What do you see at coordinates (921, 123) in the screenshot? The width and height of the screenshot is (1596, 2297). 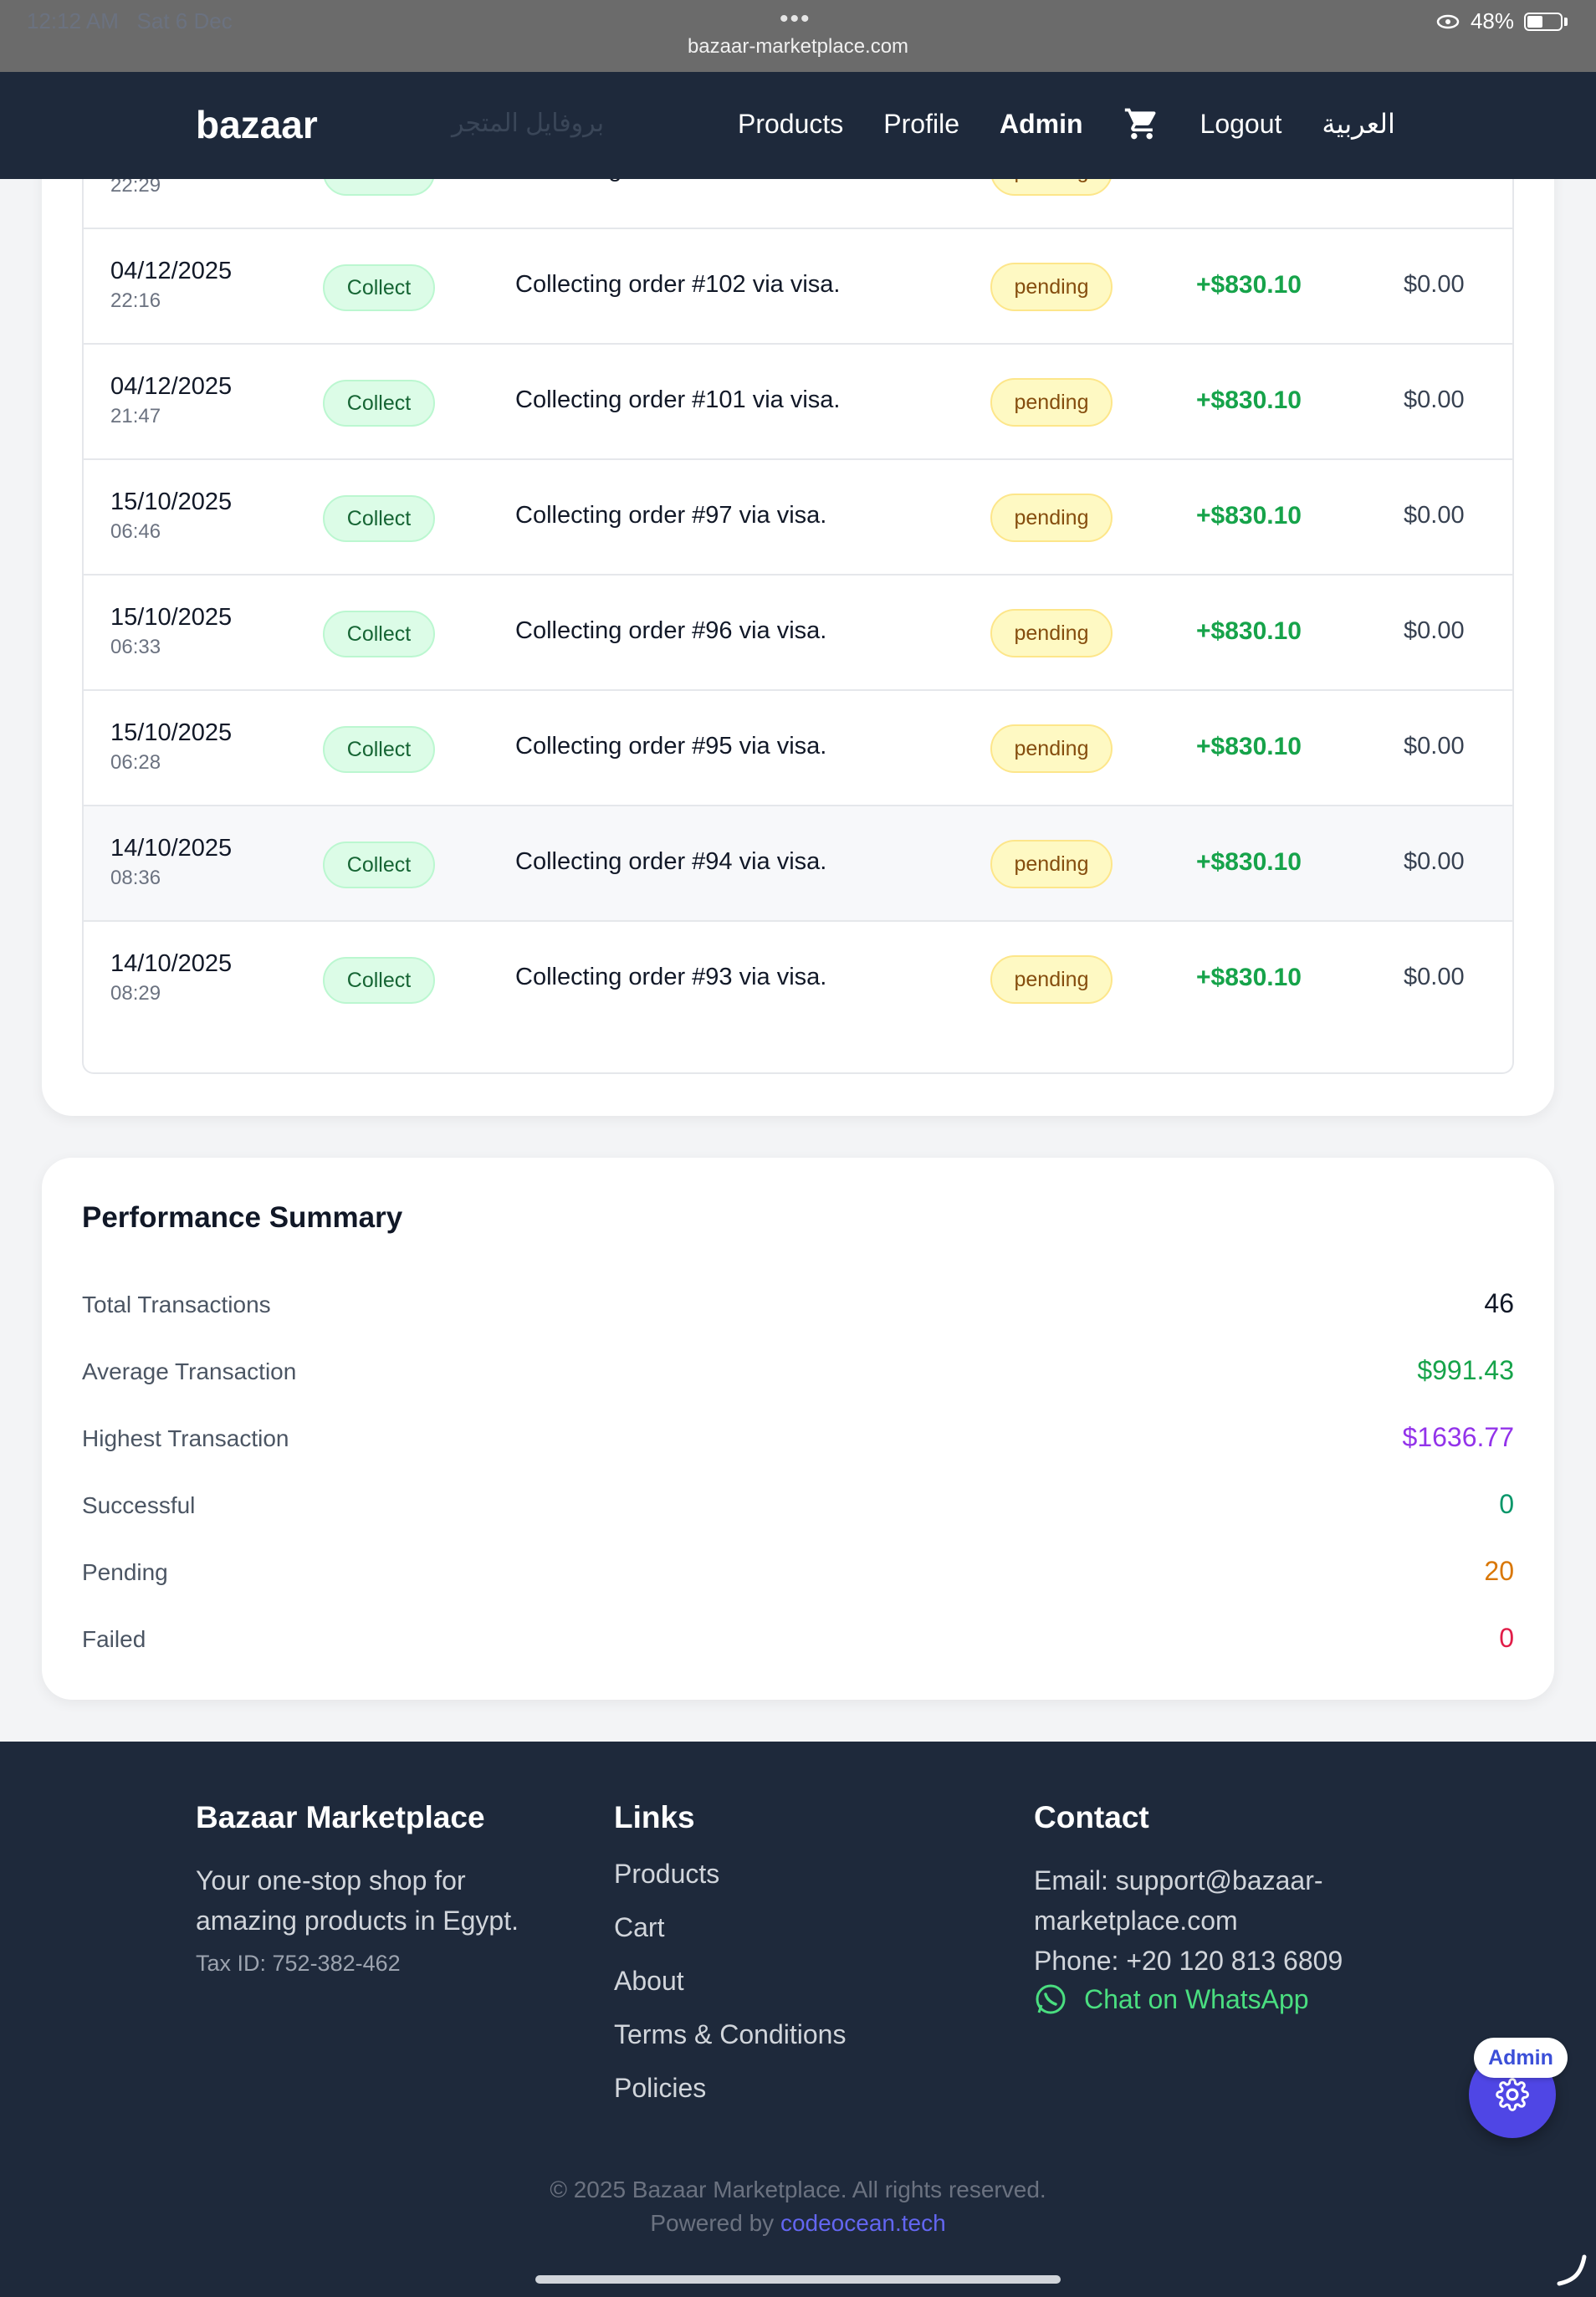 I see `nav-profile: Profile` at bounding box center [921, 123].